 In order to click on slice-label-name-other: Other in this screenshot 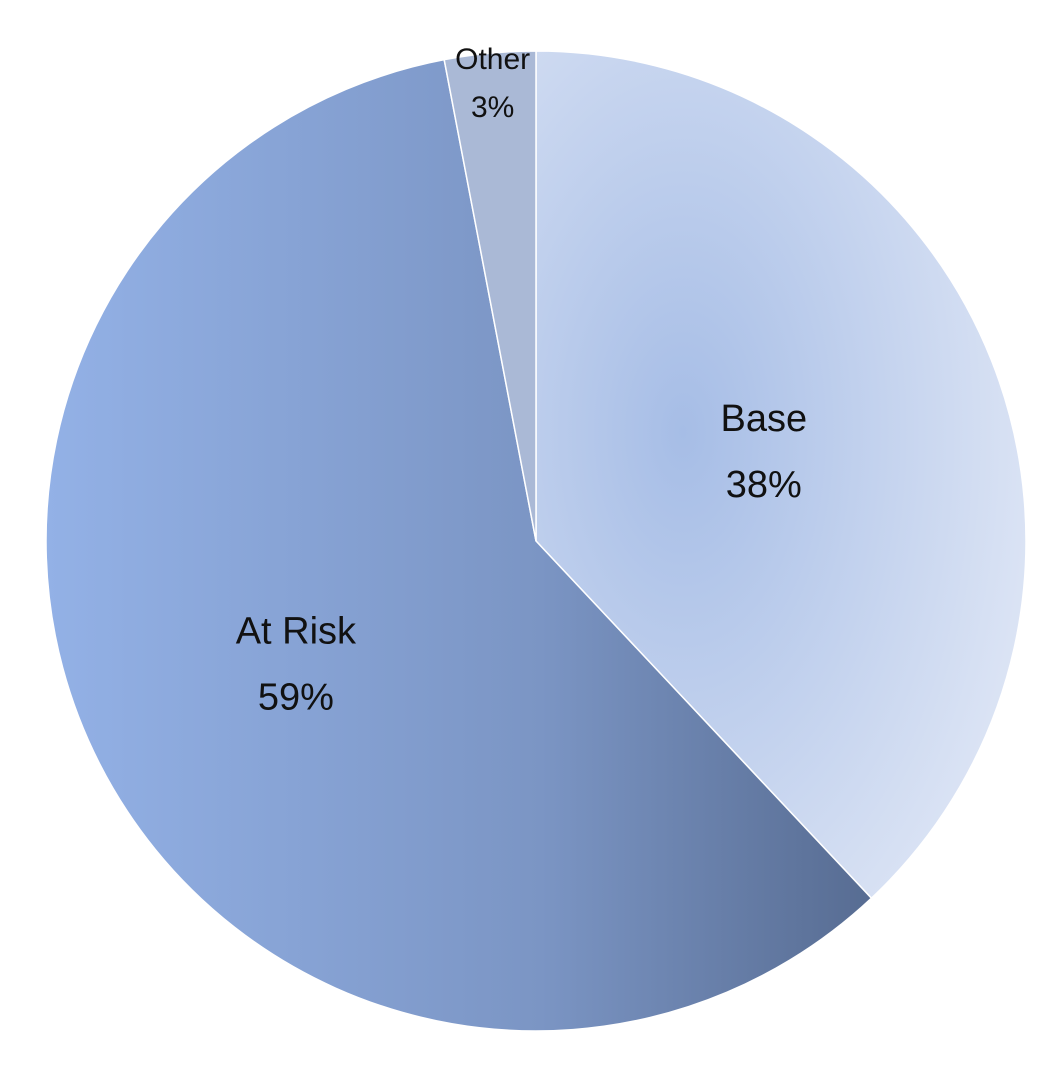, I will do `click(492, 59)`.